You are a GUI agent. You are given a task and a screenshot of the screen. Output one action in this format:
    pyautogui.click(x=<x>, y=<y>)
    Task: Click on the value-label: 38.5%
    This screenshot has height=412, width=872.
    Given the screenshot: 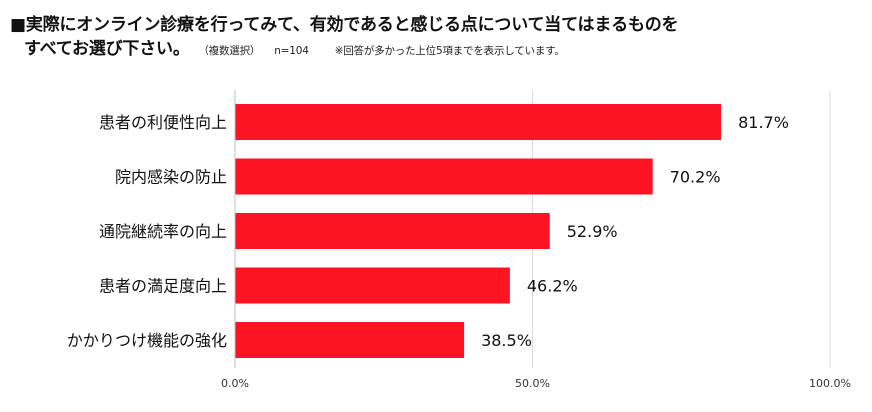 What is the action you would take?
    pyautogui.click(x=506, y=340)
    